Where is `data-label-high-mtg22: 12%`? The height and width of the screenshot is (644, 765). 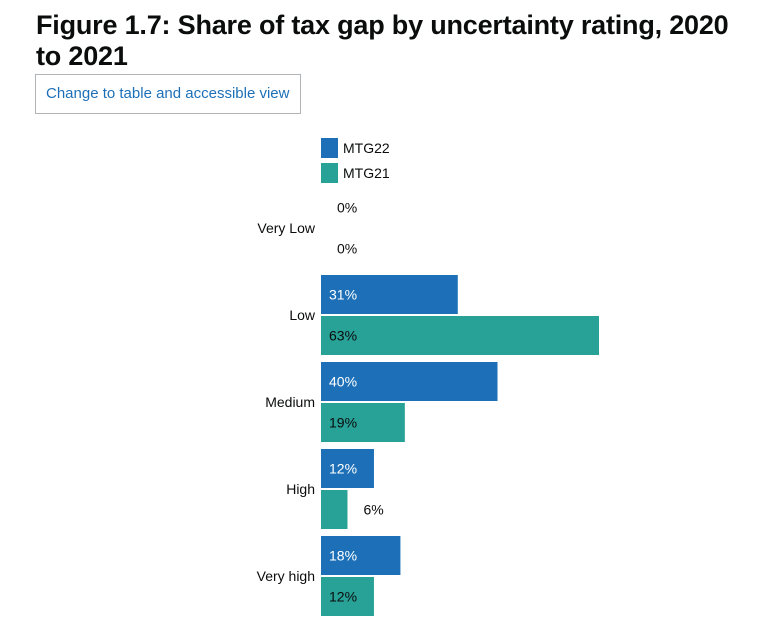 data-label-high-mtg22: 12% is located at coordinates (343, 469).